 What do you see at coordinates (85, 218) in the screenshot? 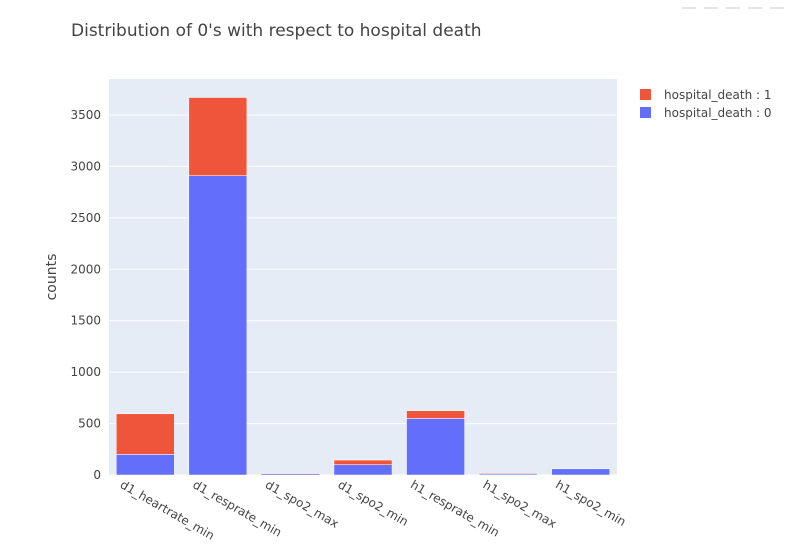
I see `y-tick-label: 2500` at bounding box center [85, 218].